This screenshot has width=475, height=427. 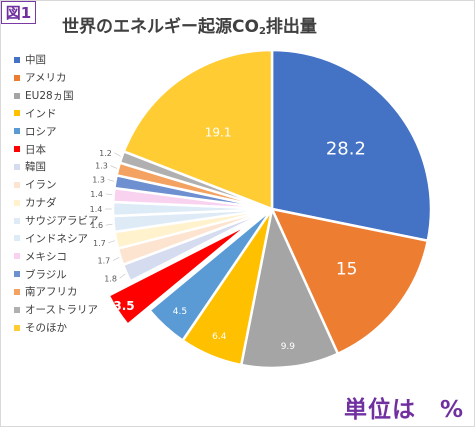 What do you see at coordinates (56, 60) in the screenshot?
I see `legend-item: 中国` at bounding box center [56, 60].